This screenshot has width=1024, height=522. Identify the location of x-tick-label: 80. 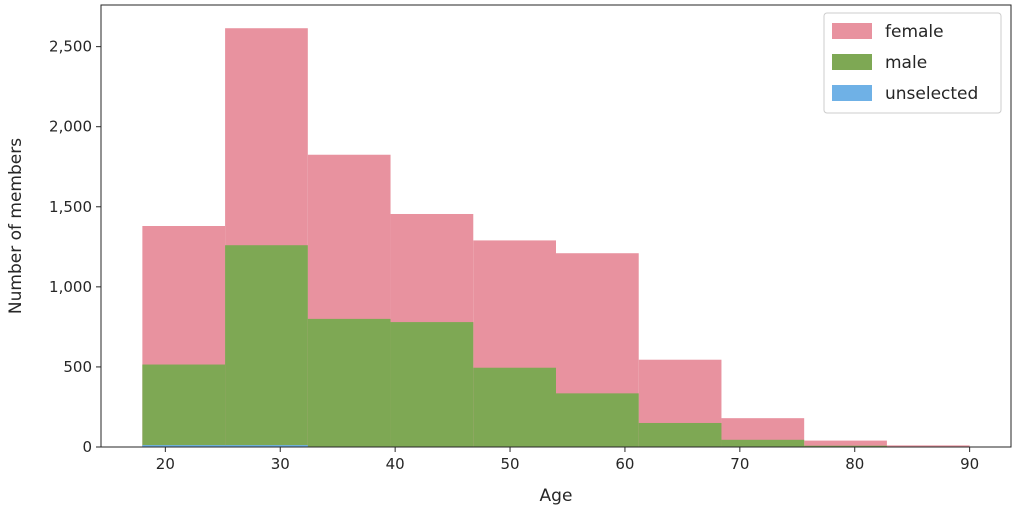
(854, 464).